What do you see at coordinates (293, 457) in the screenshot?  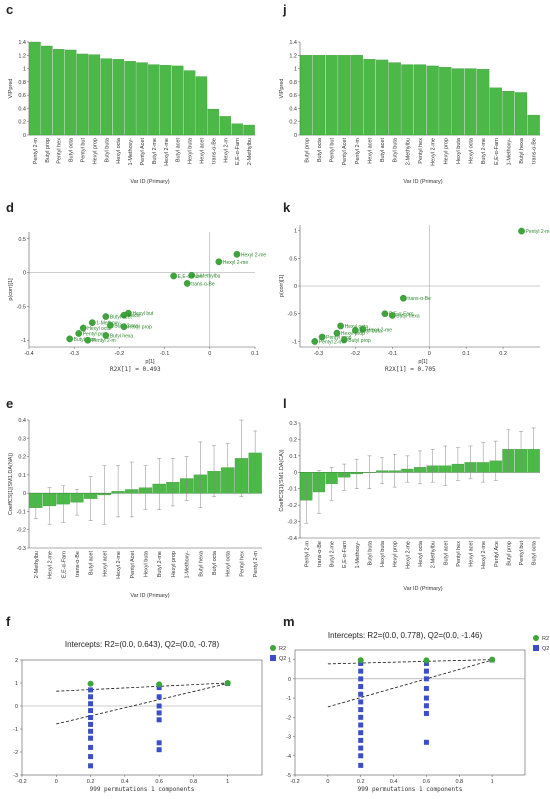 I see `y-tick-label: 0.1` at bounding box center [293, 457].